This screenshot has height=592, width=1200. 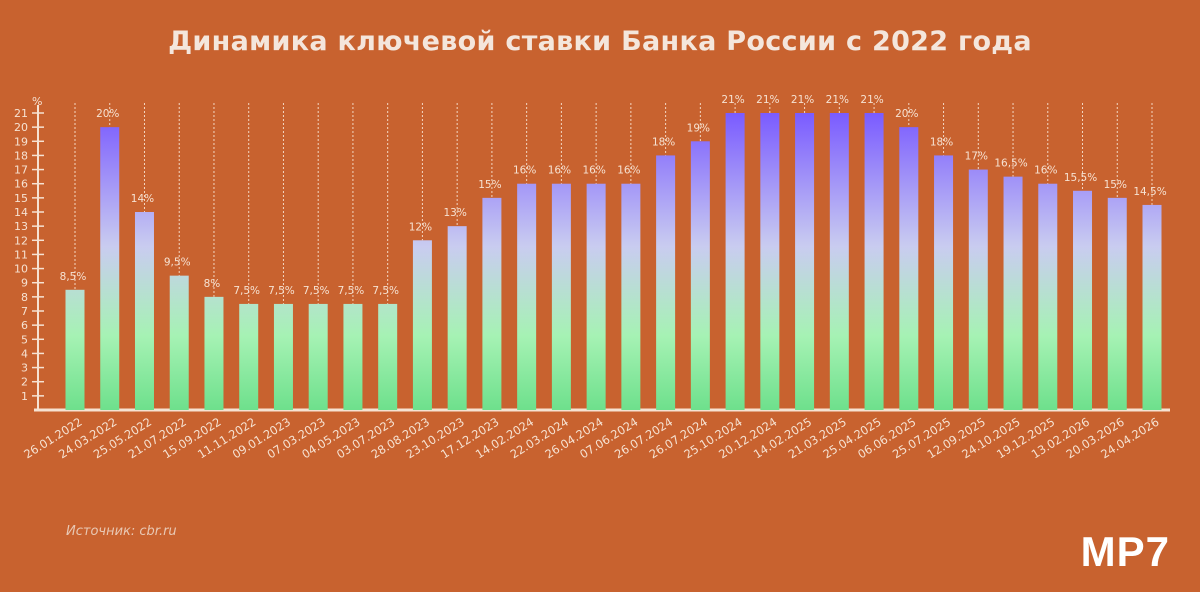 What do you see at coordinates (73, 277) in the screenshot?
I see `data-label: 8,5%` at bounding box center [73, 277].